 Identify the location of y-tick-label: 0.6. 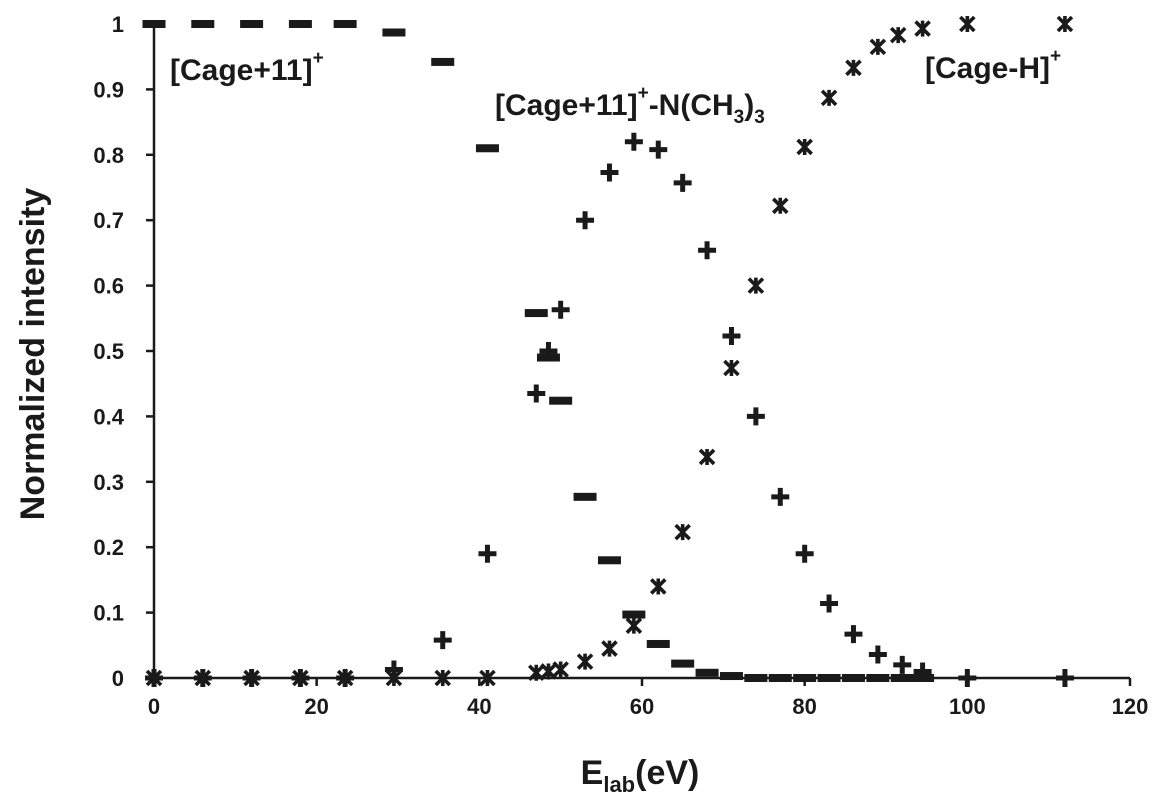
(108, 286).